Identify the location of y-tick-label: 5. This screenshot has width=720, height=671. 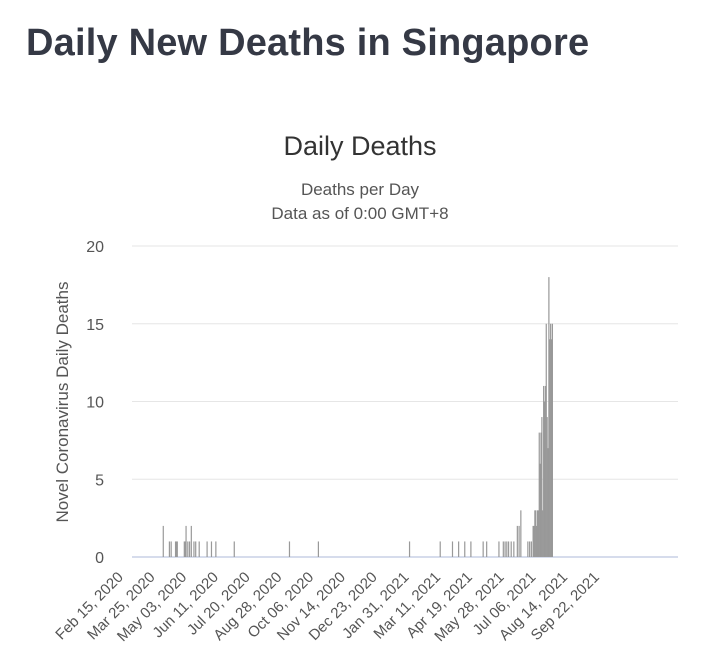
(99, 480).